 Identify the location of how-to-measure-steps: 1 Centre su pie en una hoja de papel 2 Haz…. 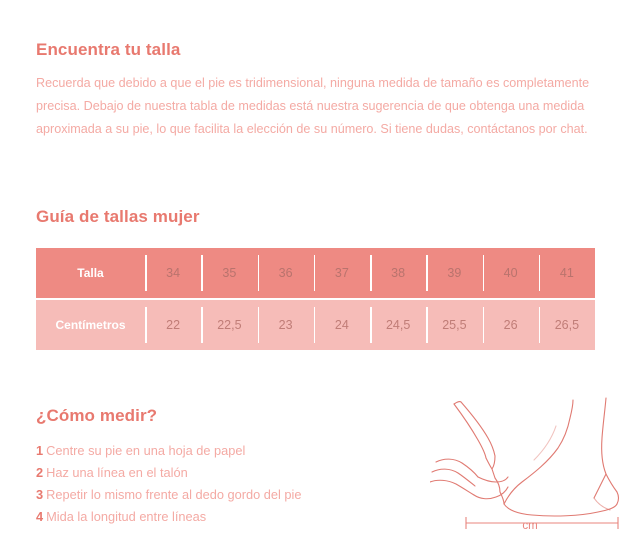
(206, 484).